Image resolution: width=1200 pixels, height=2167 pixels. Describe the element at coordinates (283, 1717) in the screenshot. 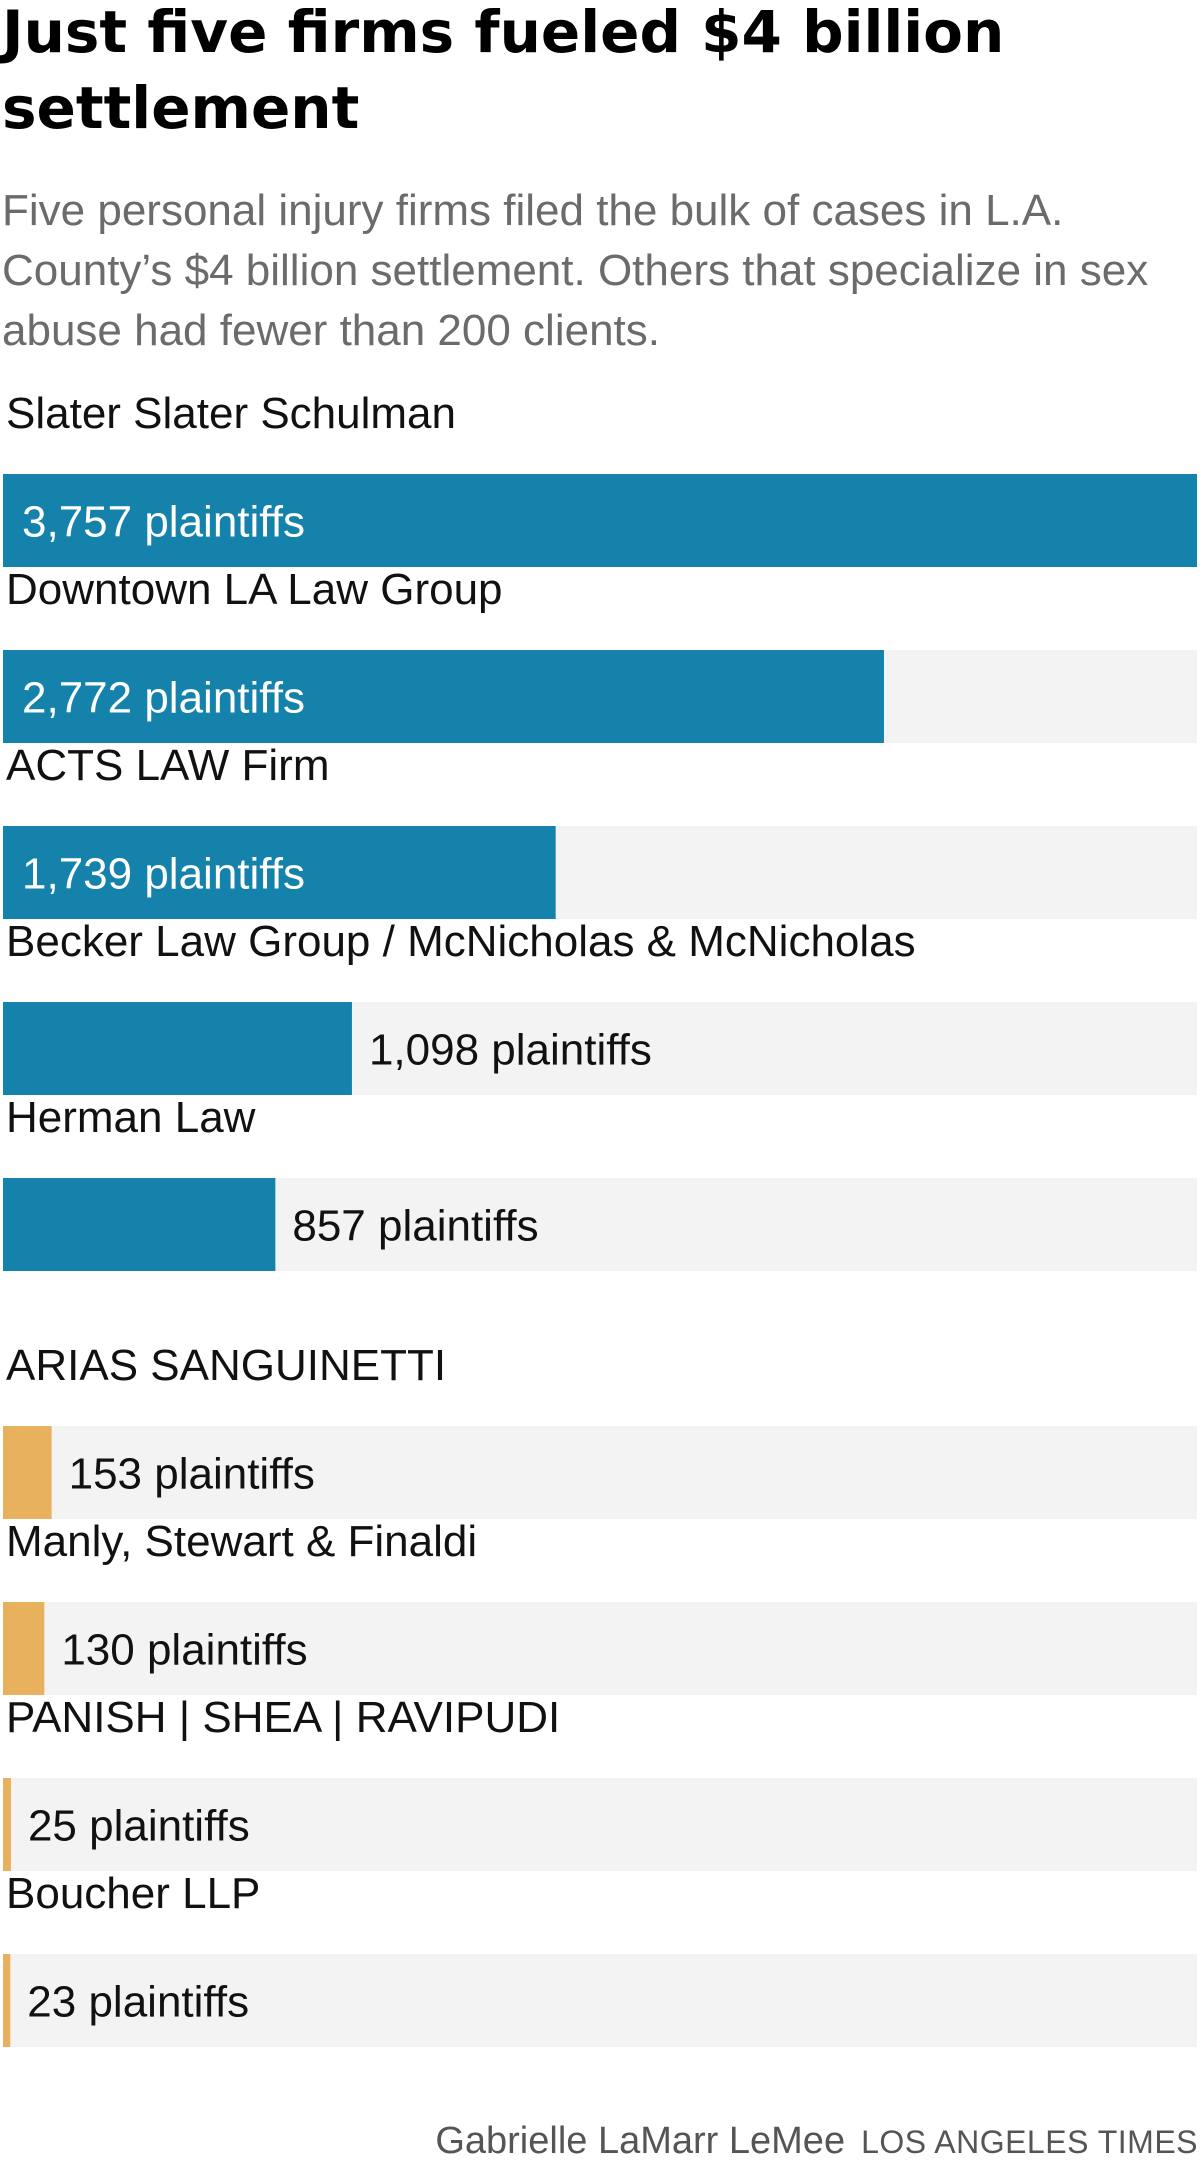

I see `category-label: PANISH | SHEA | RAVIPUDI` at that location.